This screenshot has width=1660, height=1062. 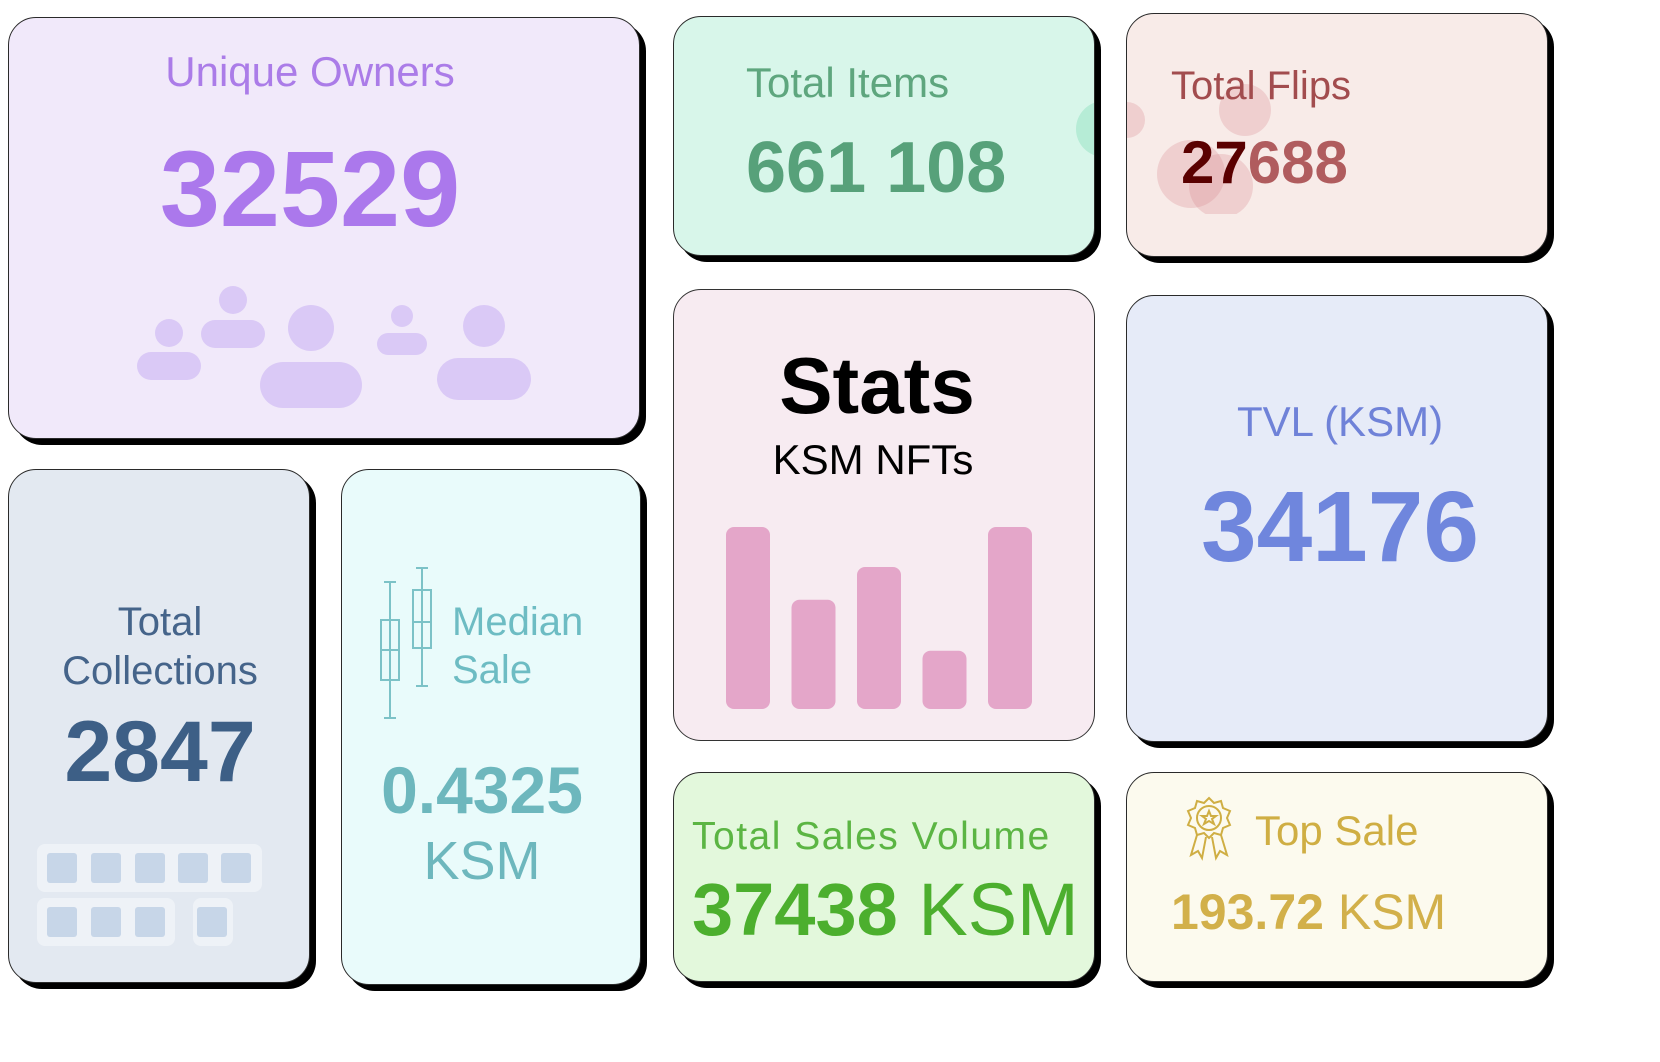 What do you see at coordinates (1337, 830) in the screenshot?
I see `top-sale-label: Top Sale` at bounding box center [1337, 830].